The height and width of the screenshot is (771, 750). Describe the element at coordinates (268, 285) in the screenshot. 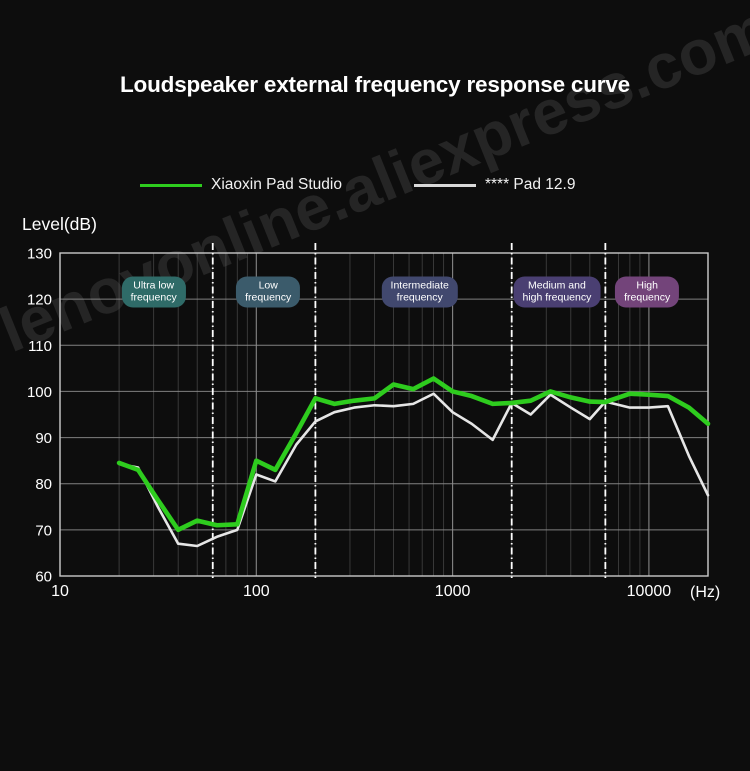

I see `band-badge-label-line1: Low` at that location.